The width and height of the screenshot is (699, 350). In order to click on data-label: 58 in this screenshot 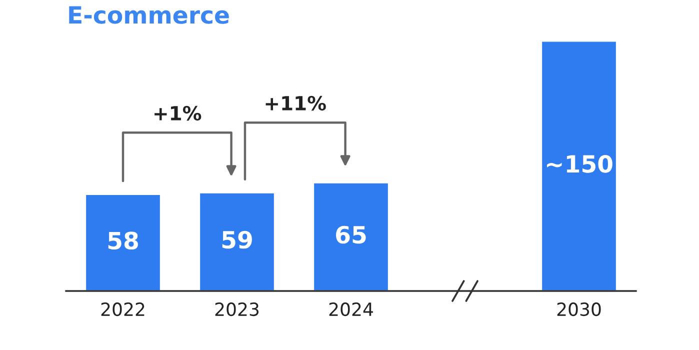, I will do `click(123, 241)`.